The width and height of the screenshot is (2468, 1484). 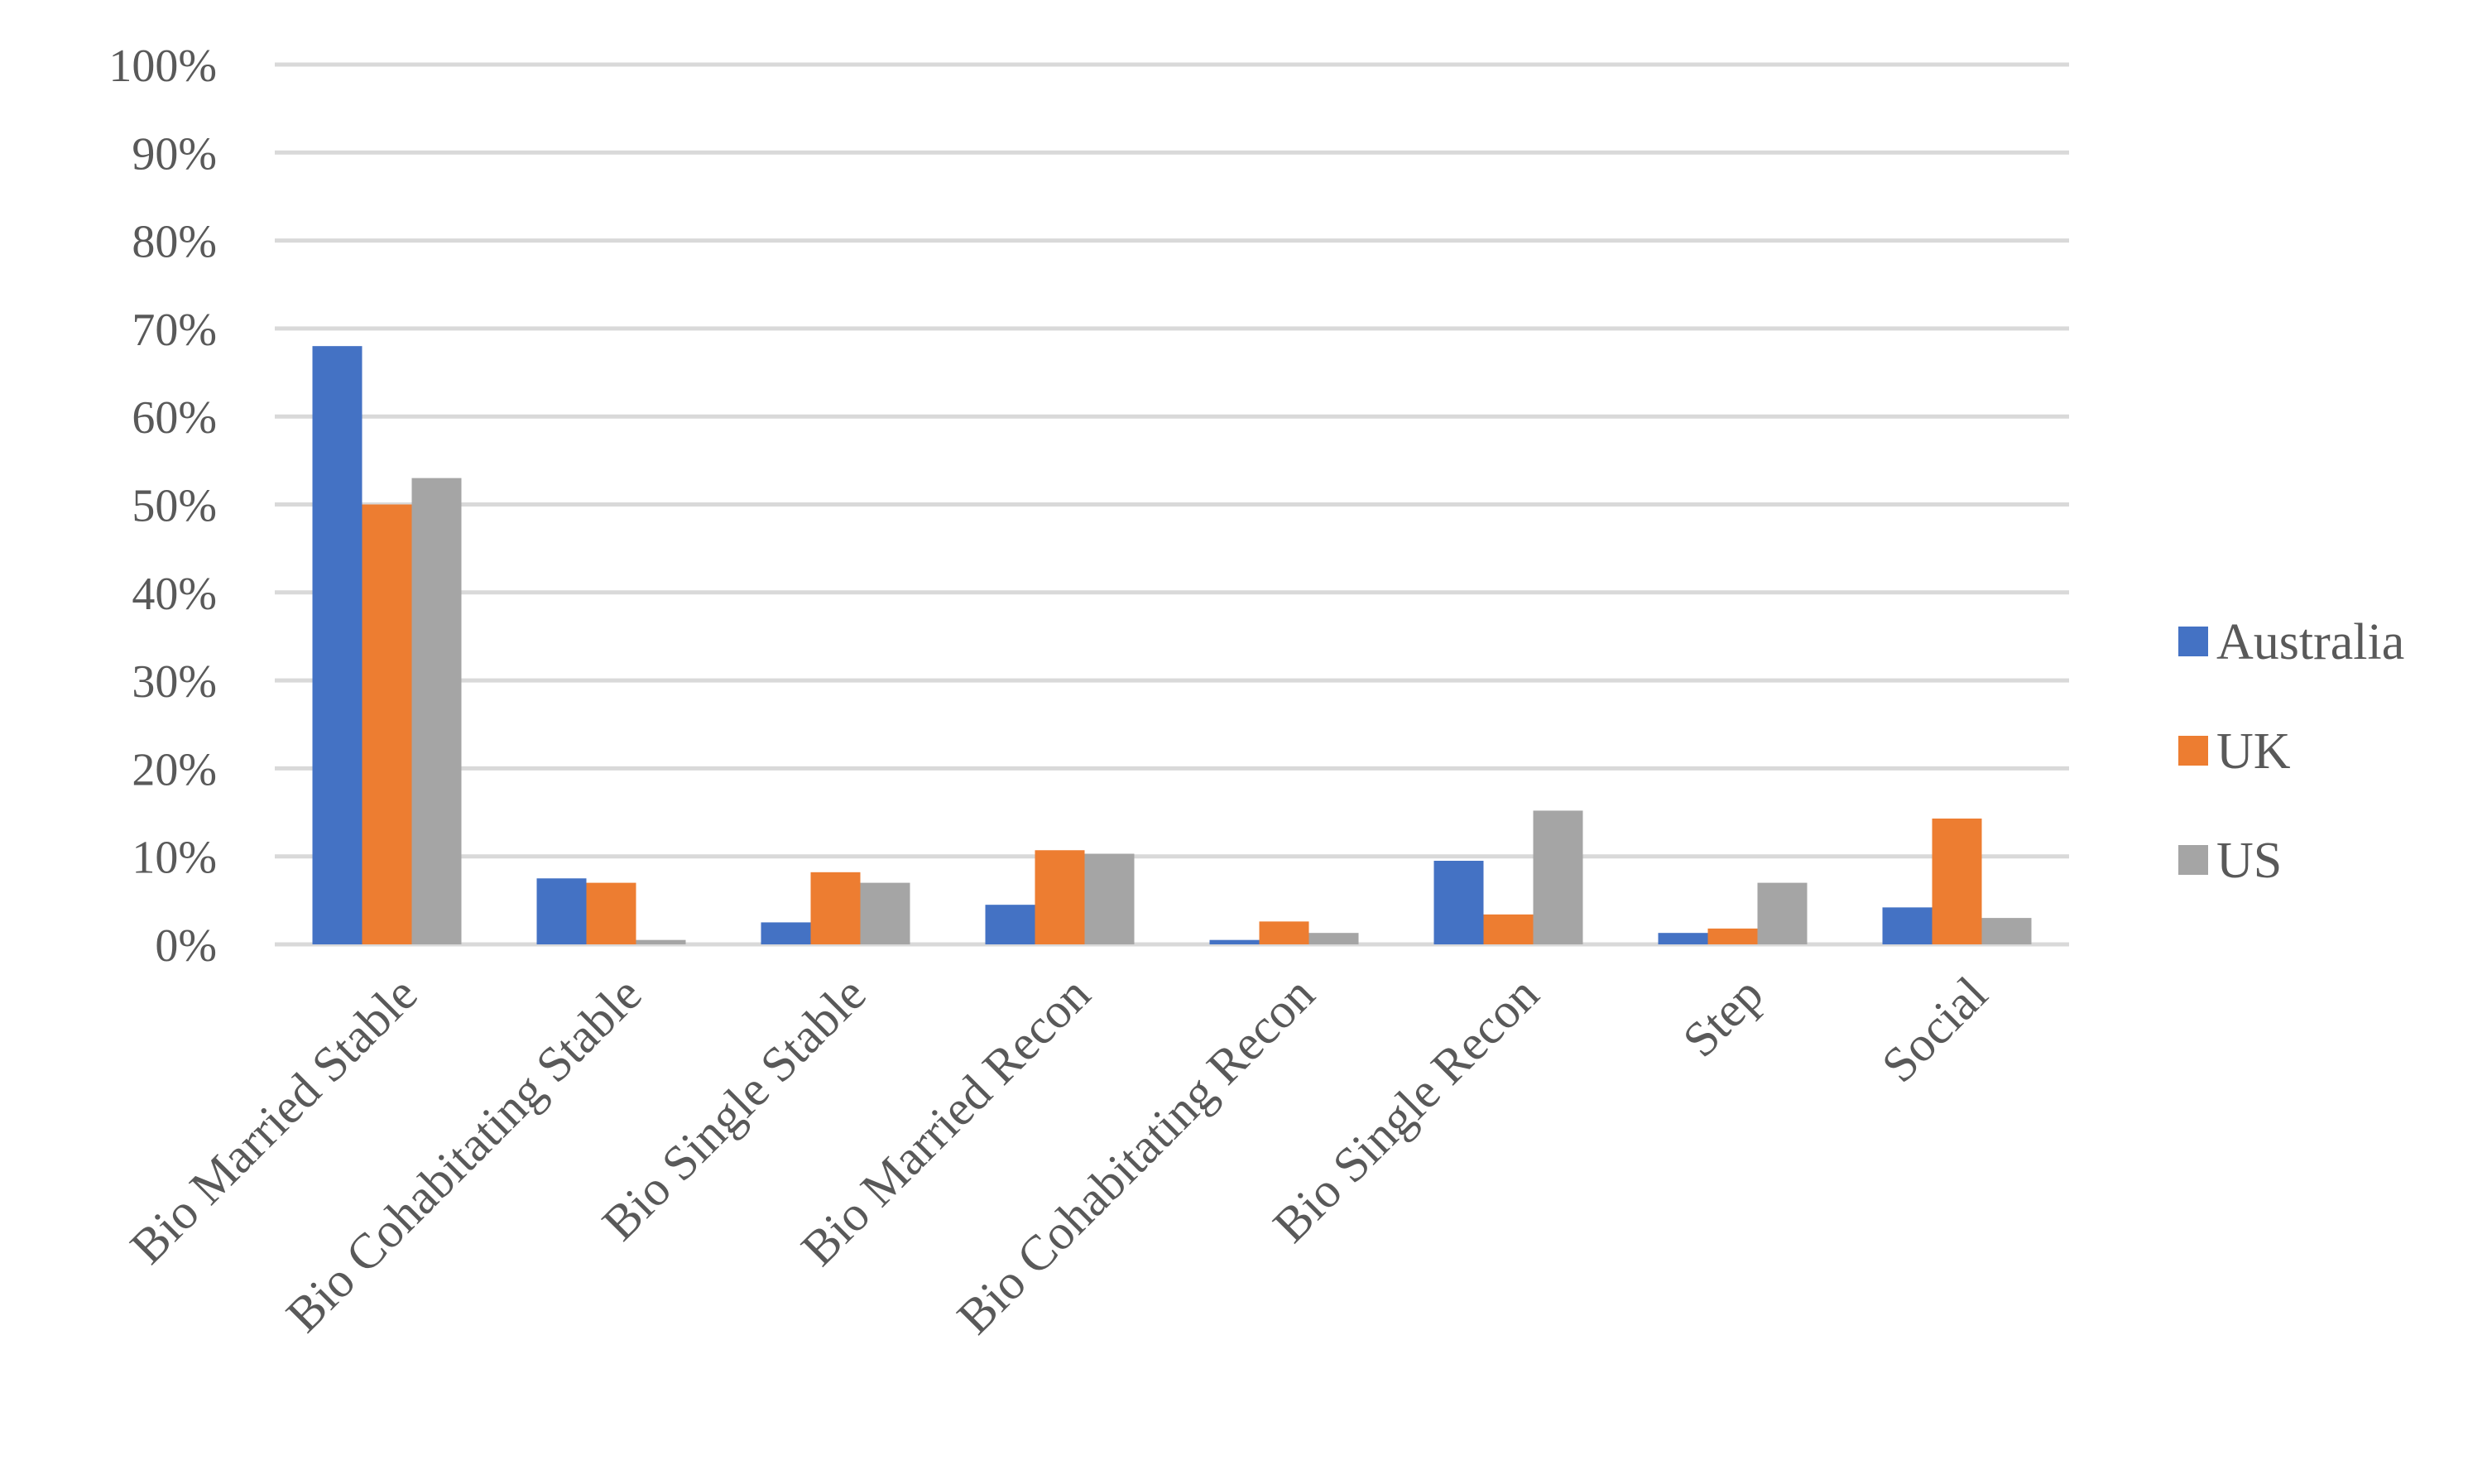 I want to click on y-tick-label: 30%, so click(x=174, y=682).